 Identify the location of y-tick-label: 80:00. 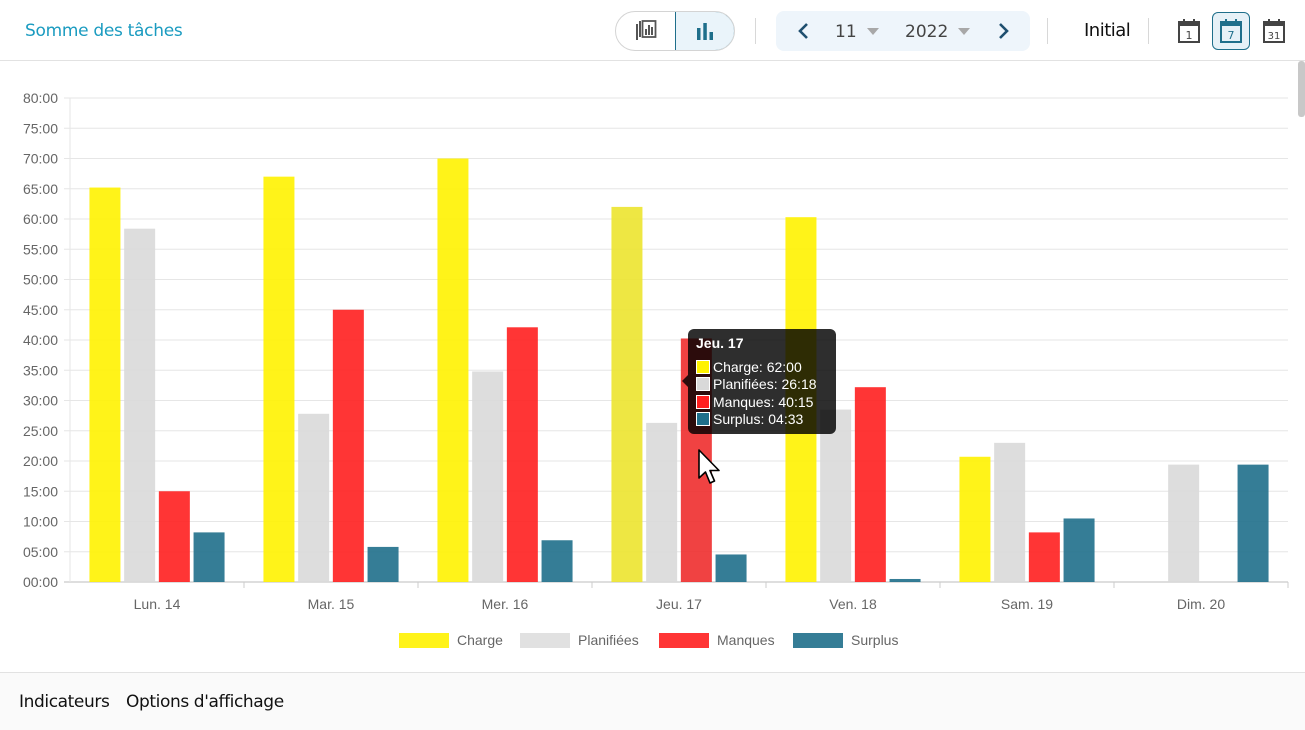
(40, 98).